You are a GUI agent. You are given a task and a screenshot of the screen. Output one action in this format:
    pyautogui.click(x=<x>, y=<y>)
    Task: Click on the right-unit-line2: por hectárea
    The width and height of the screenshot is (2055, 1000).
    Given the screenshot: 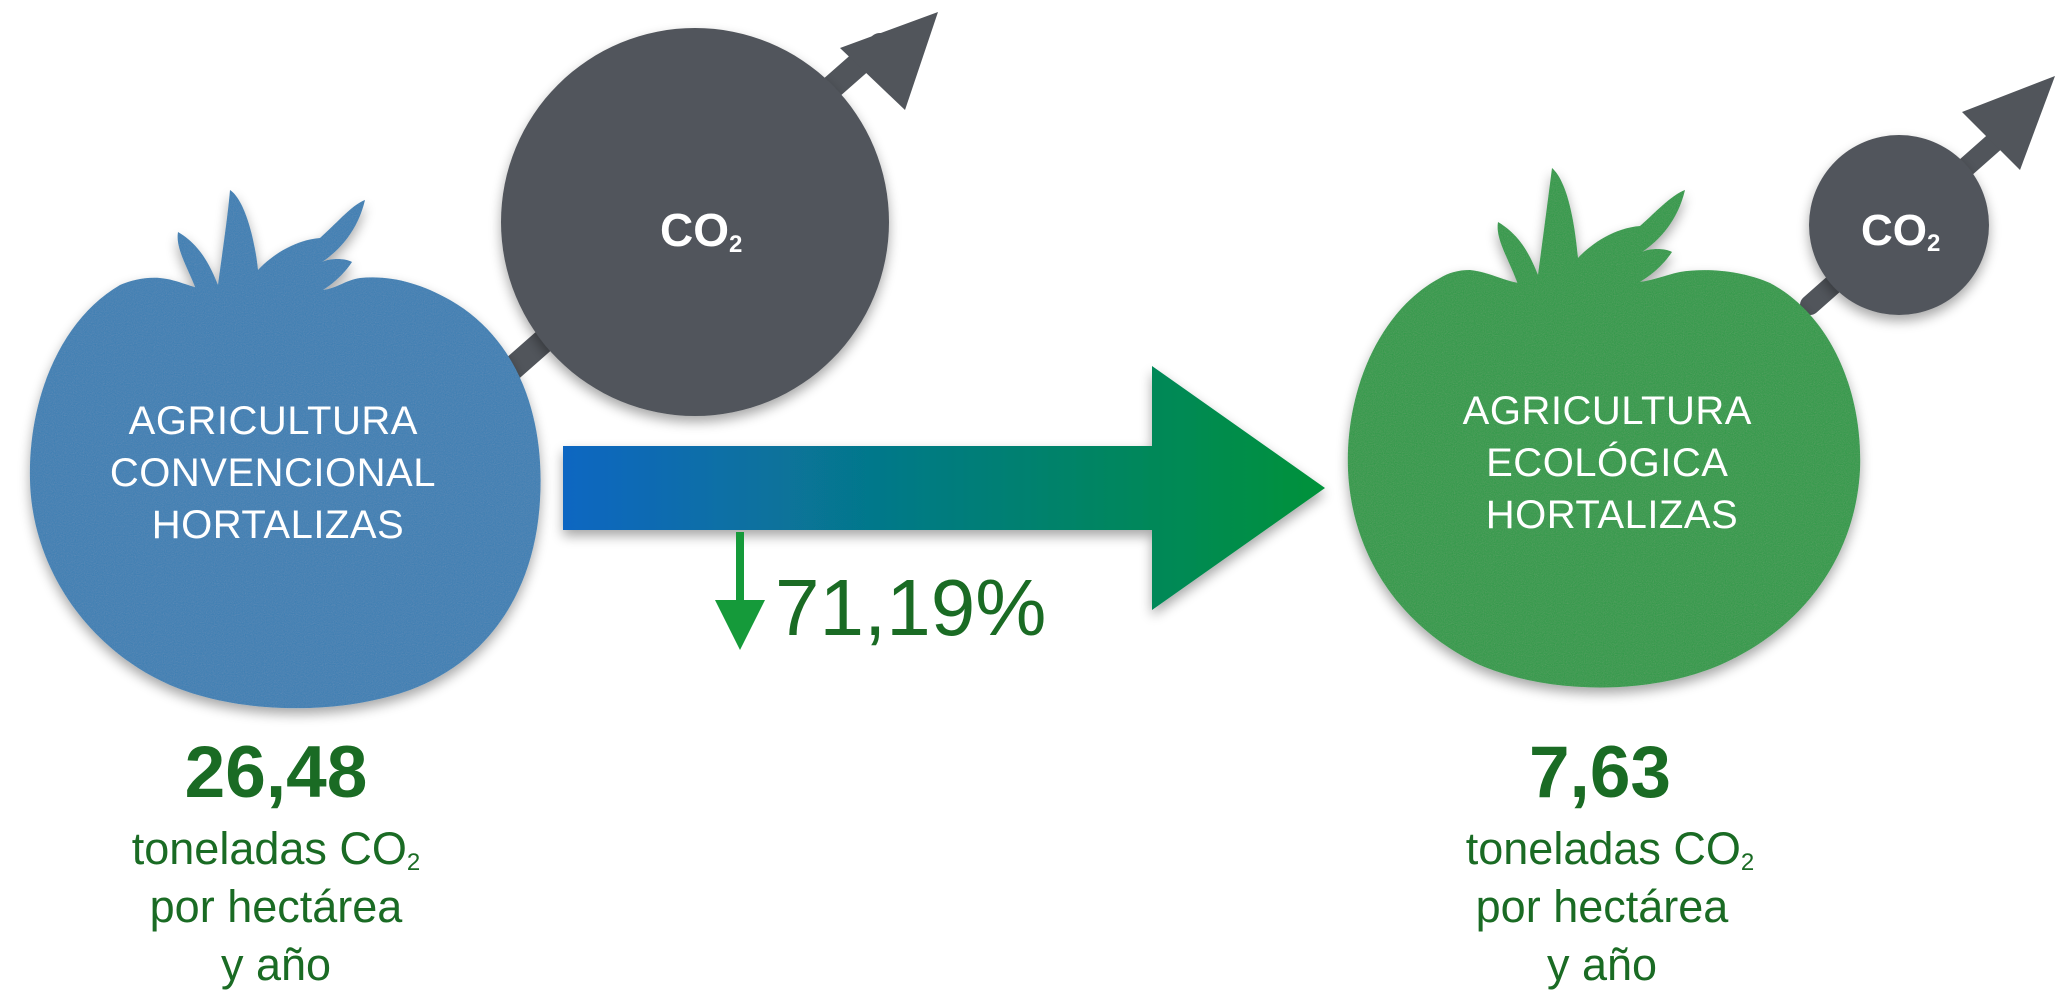 What is the action you would take?
    pyautogui.click(x=1603, y=906)
    